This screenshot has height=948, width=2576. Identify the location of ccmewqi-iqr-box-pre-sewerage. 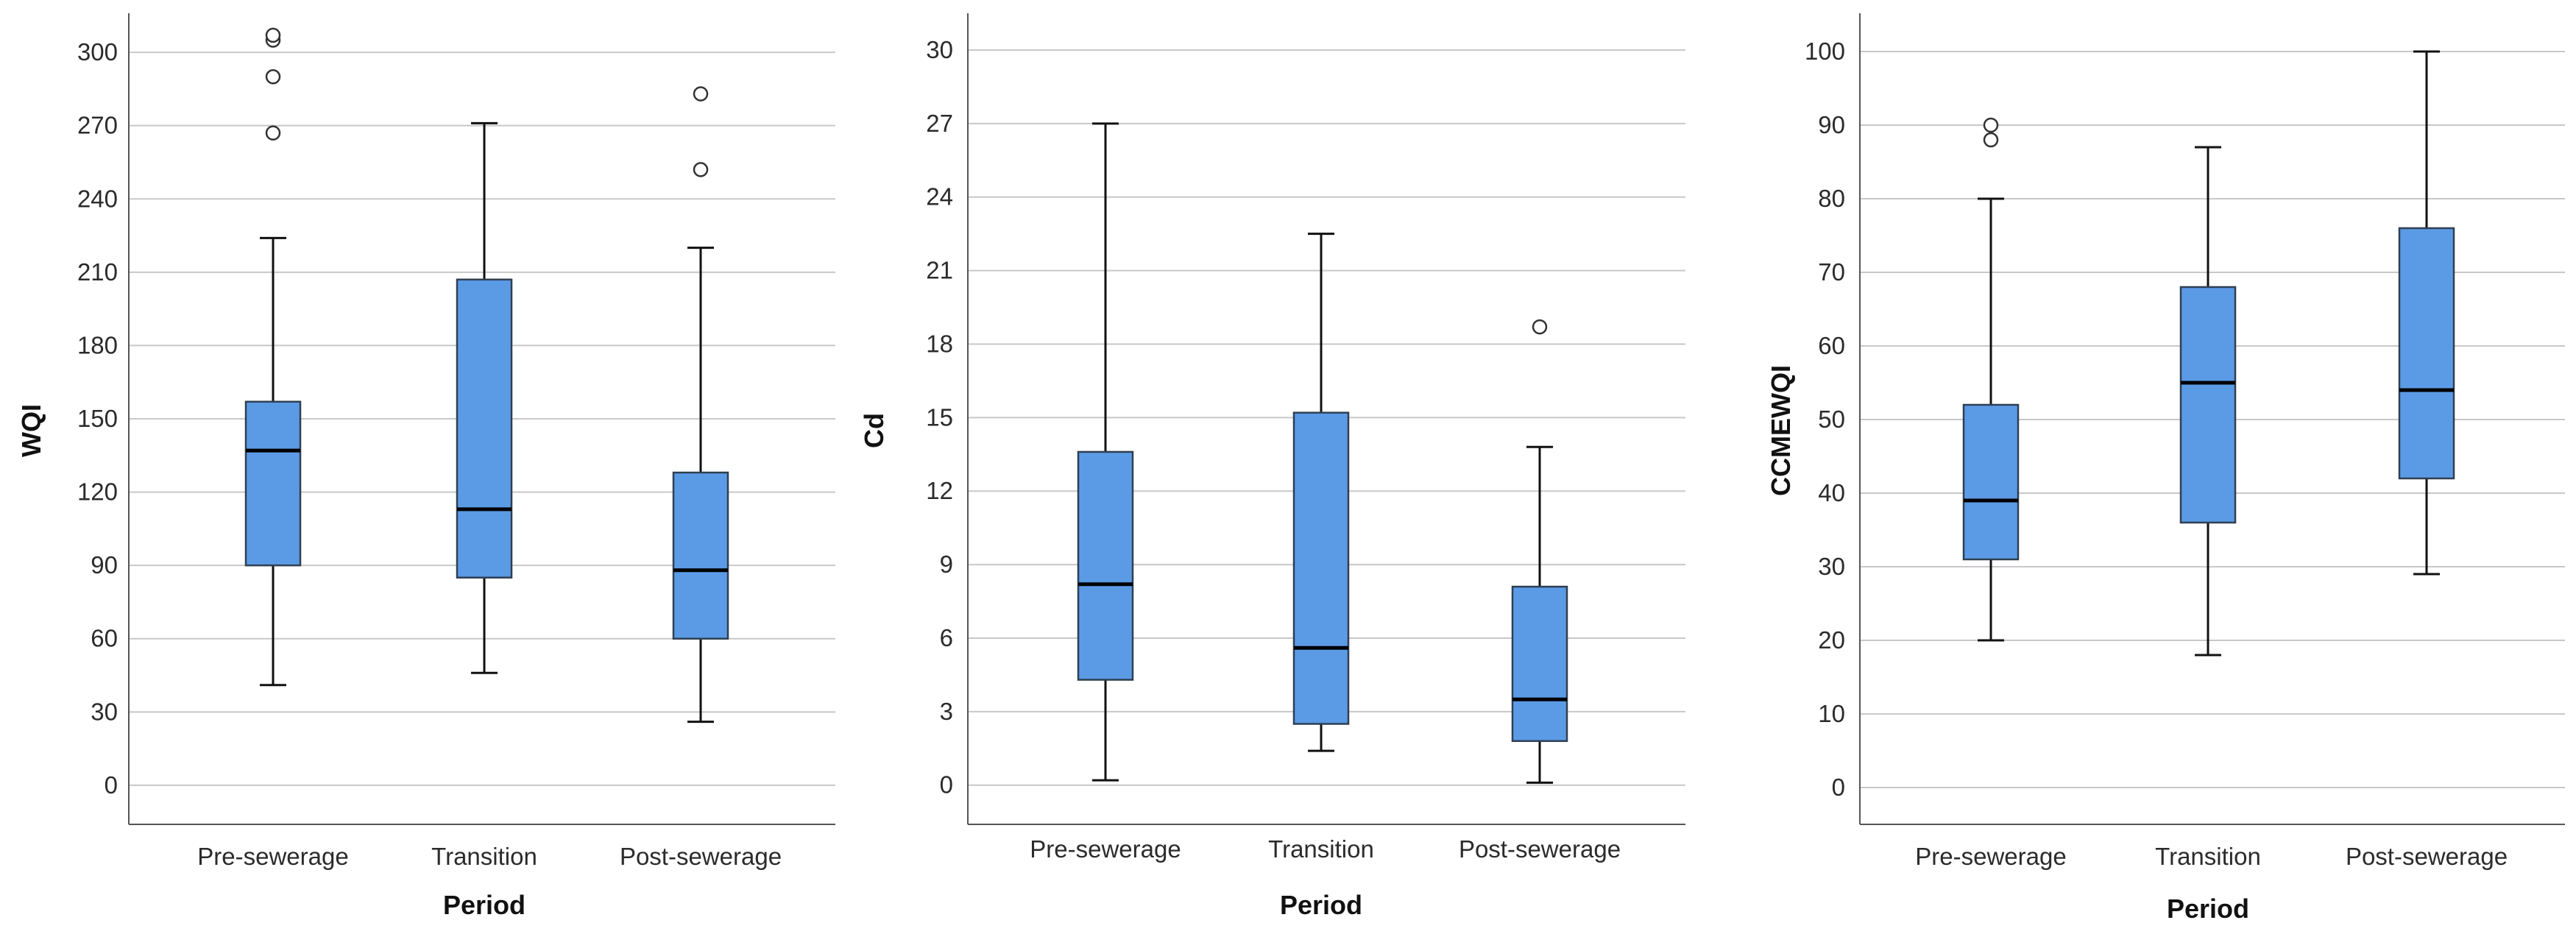
(1991, 482).